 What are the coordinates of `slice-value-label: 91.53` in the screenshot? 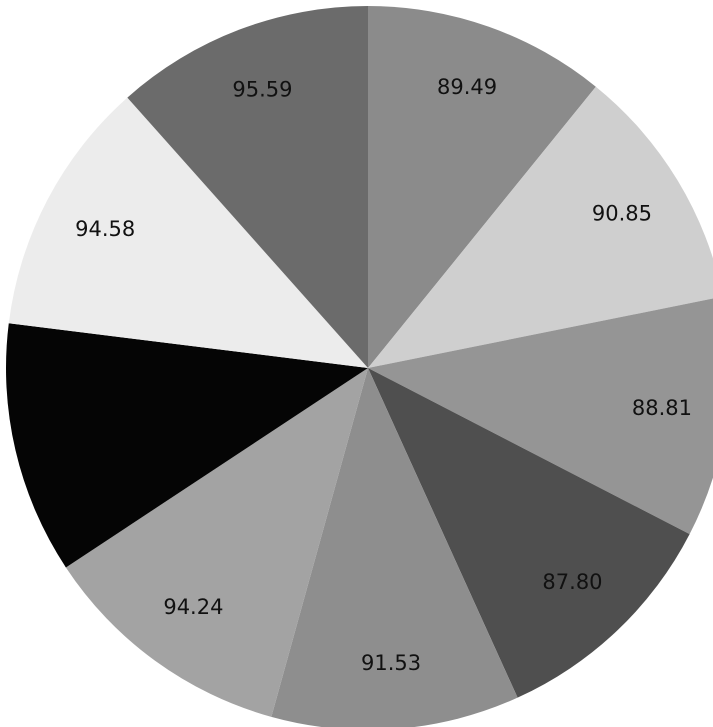 It's located at (391, 663).